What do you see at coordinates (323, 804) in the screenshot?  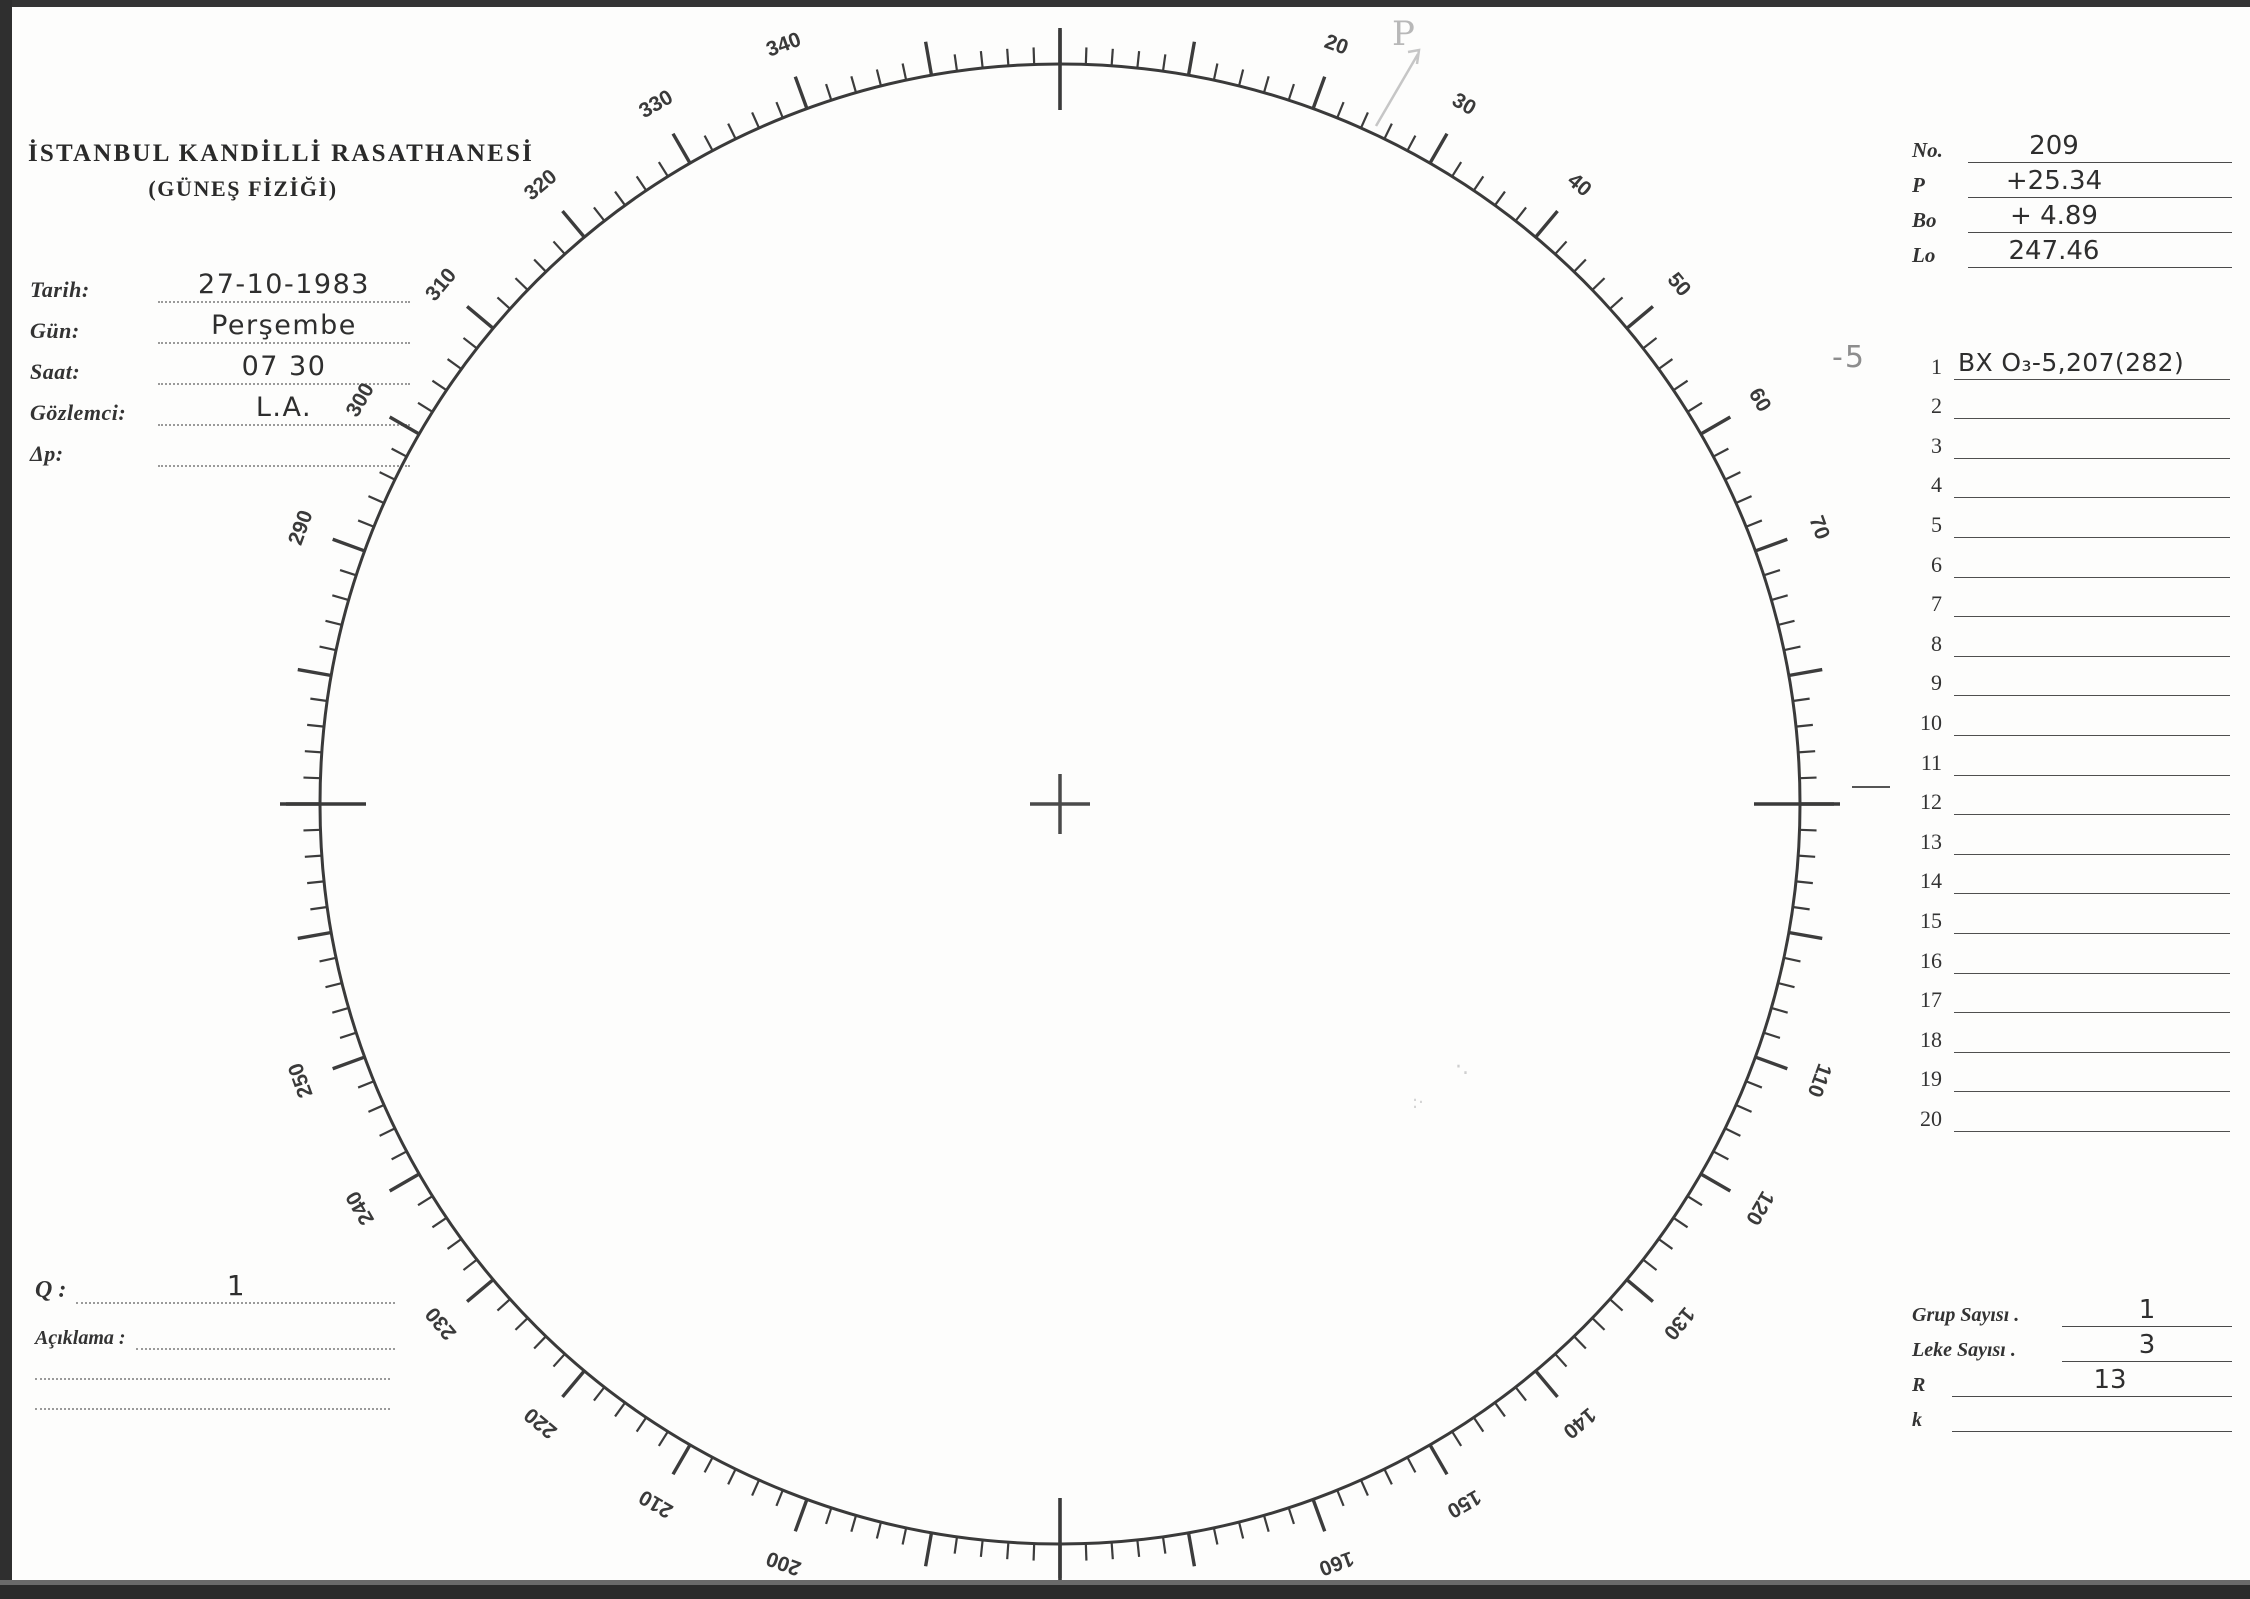 I see `cardinal-mark-w: 270W` at bounding box center [323, 804].